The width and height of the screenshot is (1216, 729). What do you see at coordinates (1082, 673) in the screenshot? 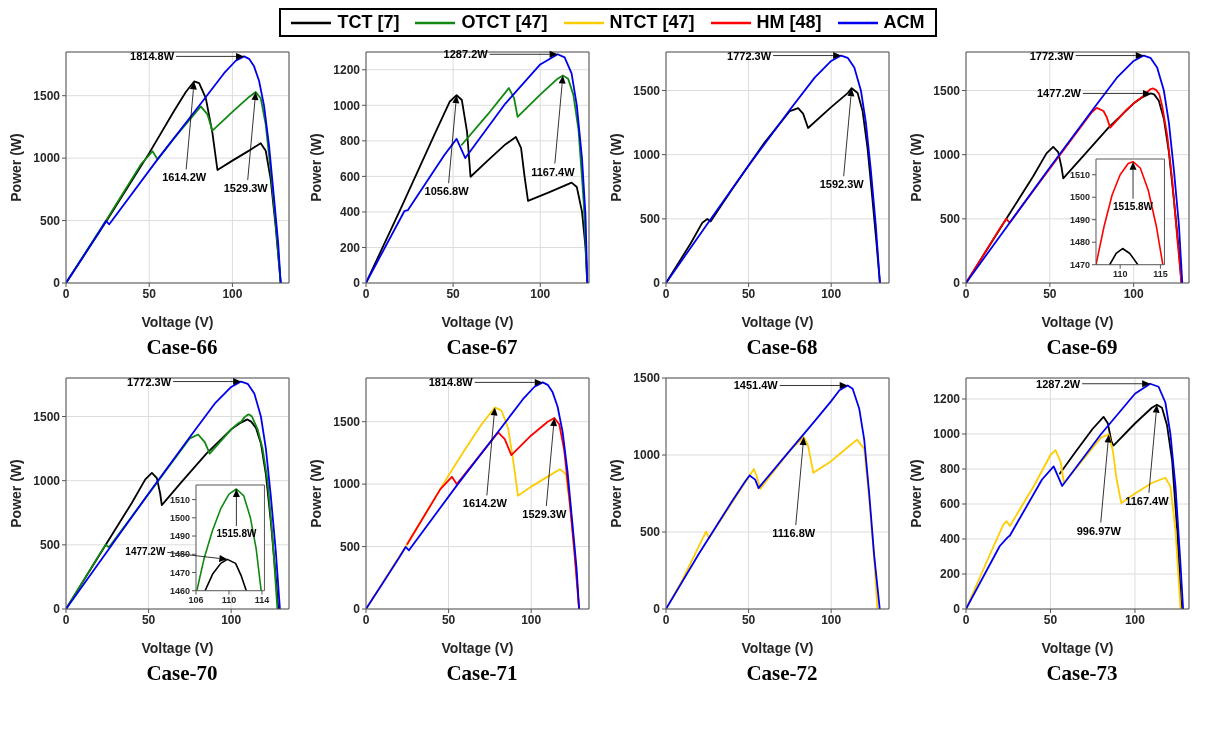
I see `text: Case-73` at bounding box center [1082, 673].